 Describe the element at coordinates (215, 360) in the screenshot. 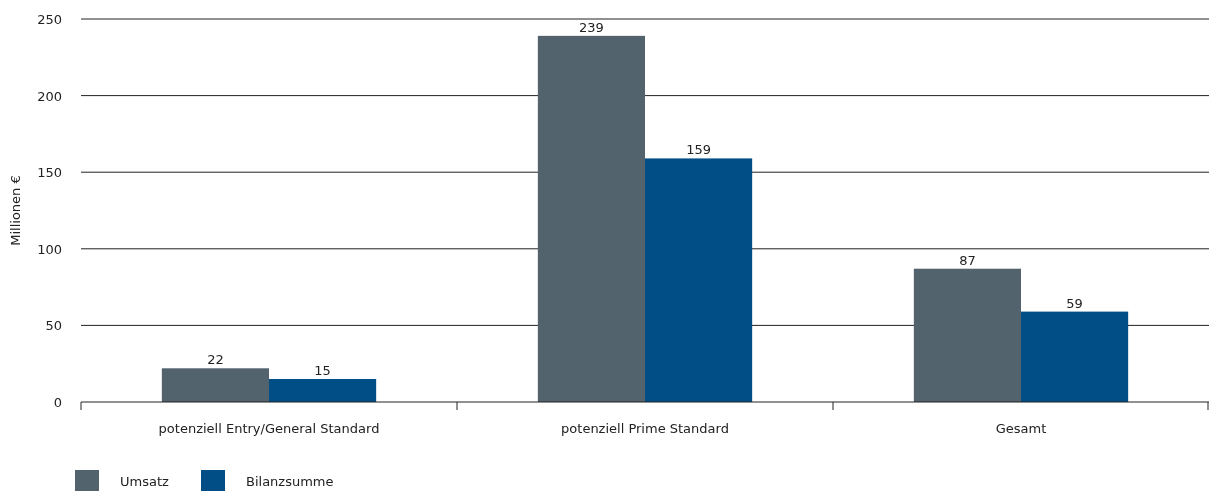

I see `data-label: 22` at that location.